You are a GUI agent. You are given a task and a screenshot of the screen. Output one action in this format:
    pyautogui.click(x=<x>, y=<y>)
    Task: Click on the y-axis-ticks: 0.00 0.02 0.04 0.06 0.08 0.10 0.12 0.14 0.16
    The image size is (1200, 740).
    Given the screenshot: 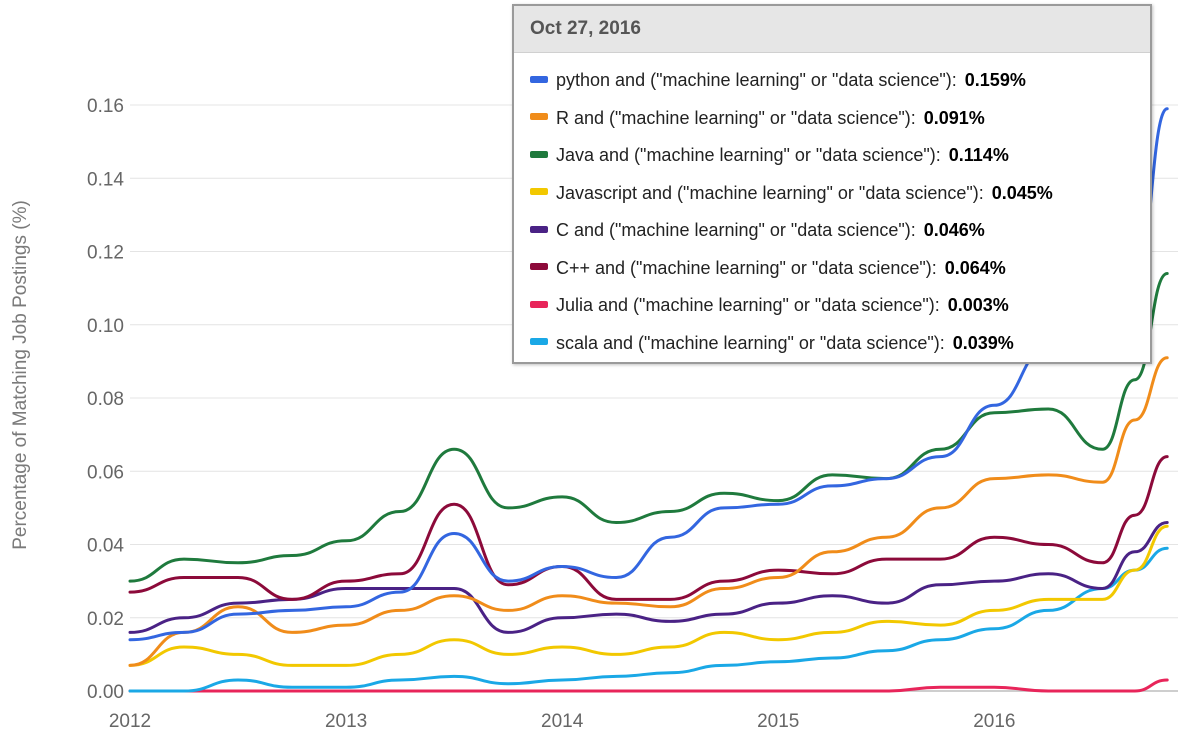 What is the action you would take?
    pyautogui.click(x=105, y=399)
    